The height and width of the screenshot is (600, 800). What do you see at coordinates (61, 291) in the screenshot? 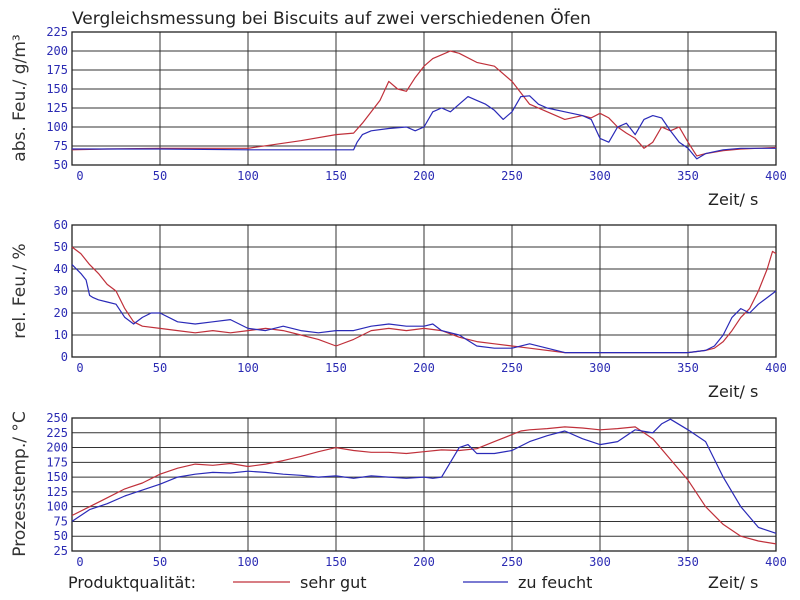
I see `y-tick-label: 30` at bounding box center [61, 291].